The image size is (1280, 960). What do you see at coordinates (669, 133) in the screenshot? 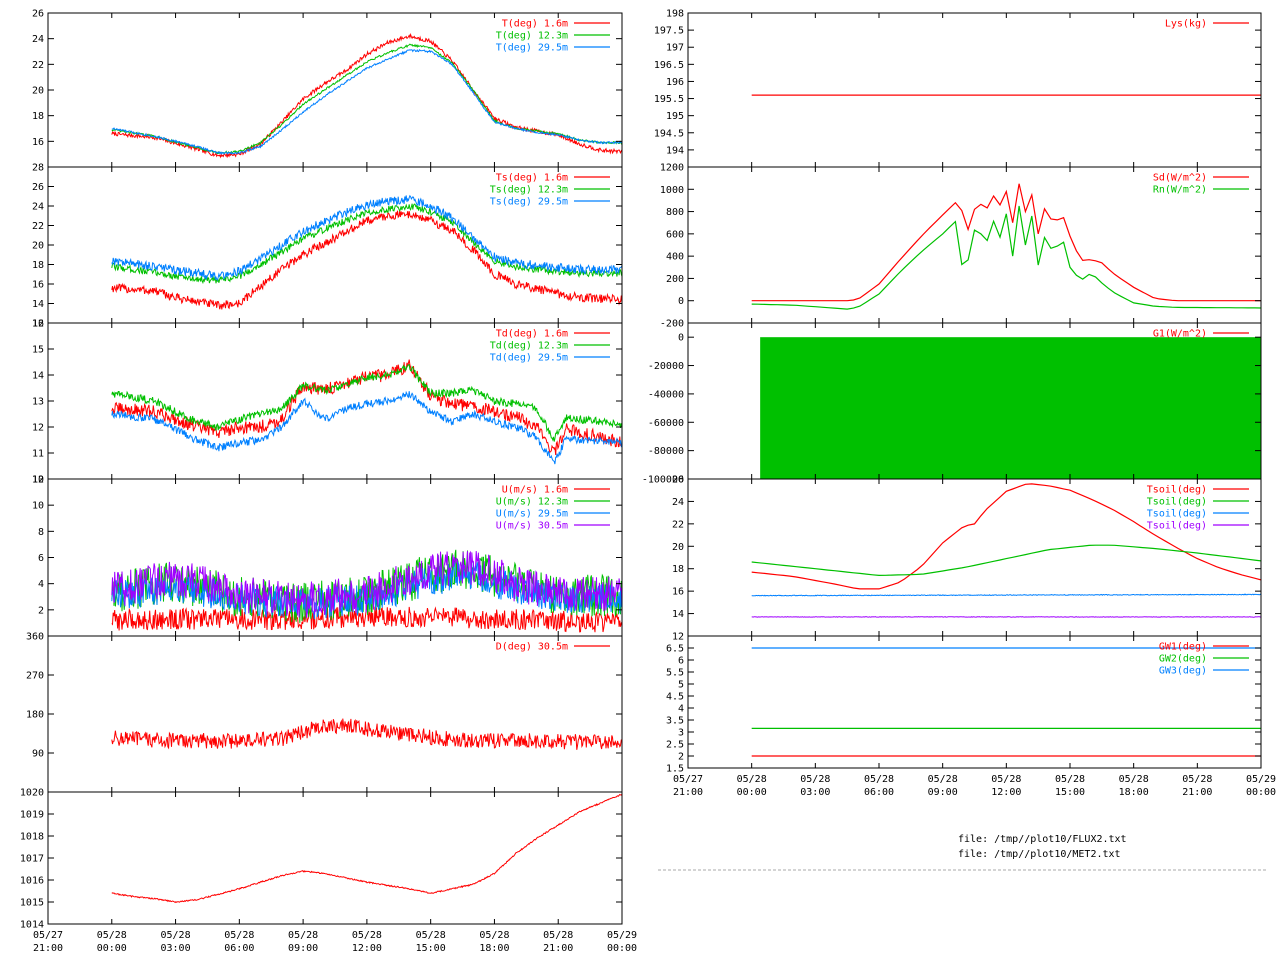
I see `y-tick-label: 194.5` at bounding box center [669, 133].